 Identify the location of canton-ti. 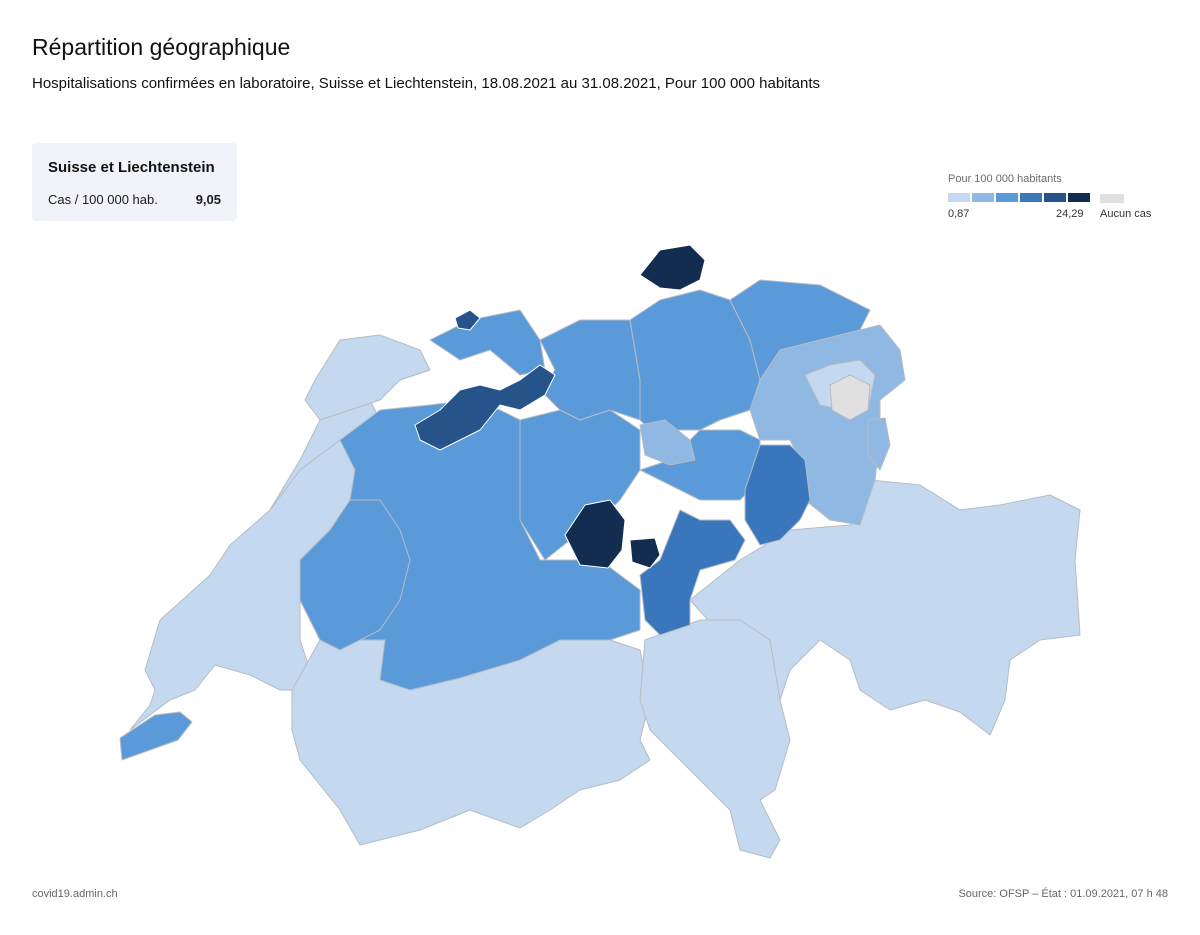
(715, 739).